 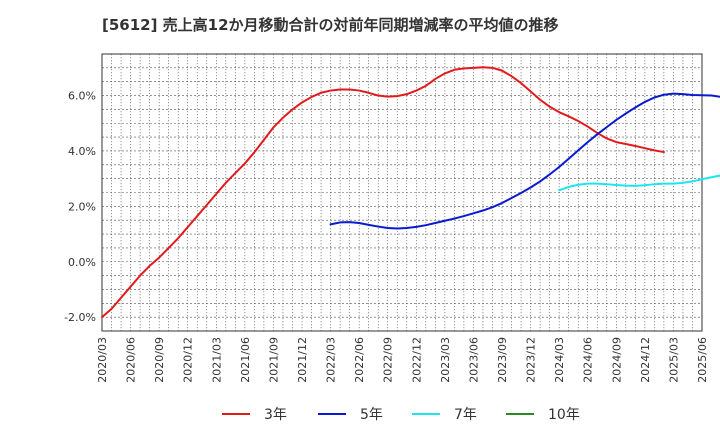 What do you see at coordinates (82, 262) in the screenshot?
I see `y-tick-label: 0.0%` at bounding box center [82, 262].